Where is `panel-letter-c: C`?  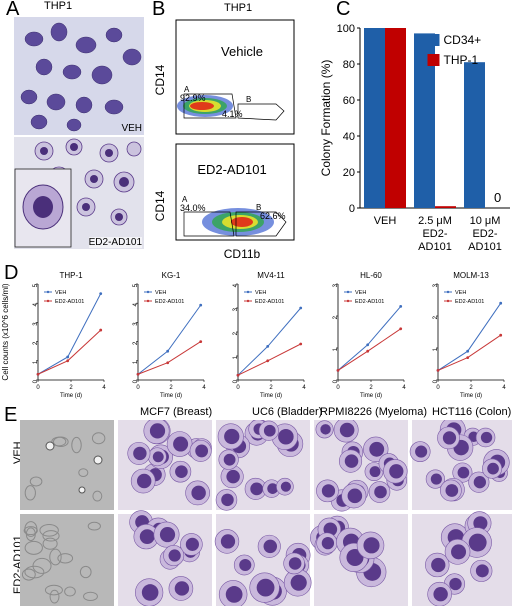
panel-letter-c: C is located at coordinates (343, 10).